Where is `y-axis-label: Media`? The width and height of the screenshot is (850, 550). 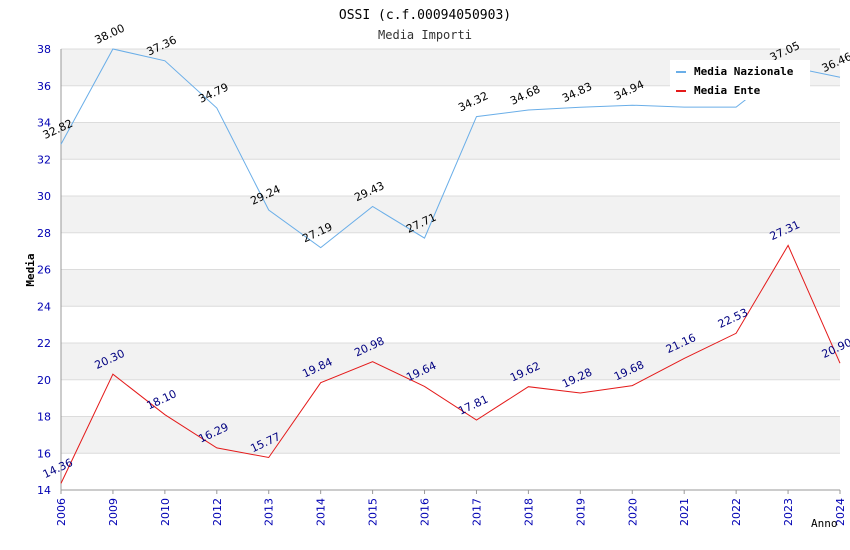
y-axis-label: Media is located at coordinates (30, 269).